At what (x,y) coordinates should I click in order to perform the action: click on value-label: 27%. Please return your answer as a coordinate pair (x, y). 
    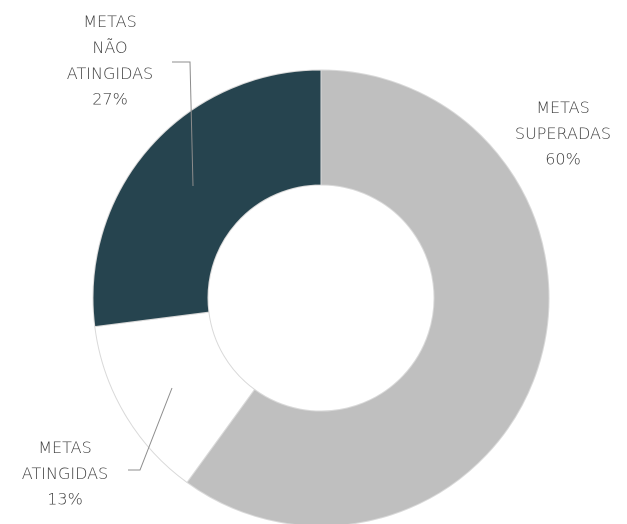
    Looking at the image, I should click on (110, 99).